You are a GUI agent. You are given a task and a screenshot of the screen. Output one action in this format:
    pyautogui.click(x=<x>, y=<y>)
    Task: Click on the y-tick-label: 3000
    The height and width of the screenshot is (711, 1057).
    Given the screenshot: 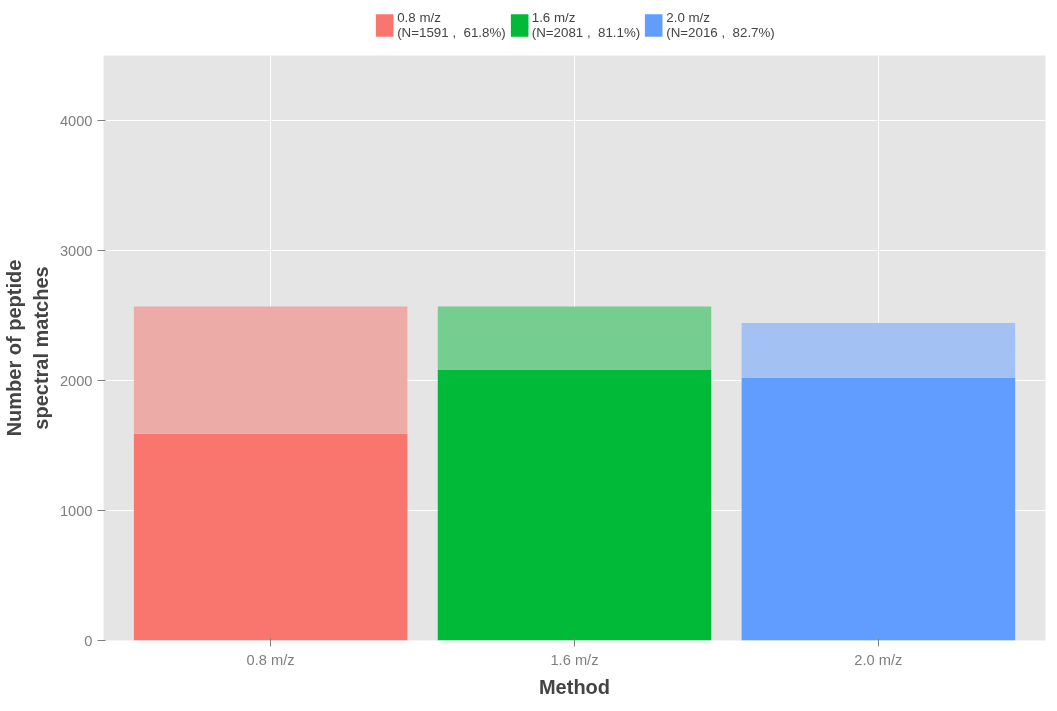 What is the action you would take?
    pyautogui.click(x=76, y=250)
    